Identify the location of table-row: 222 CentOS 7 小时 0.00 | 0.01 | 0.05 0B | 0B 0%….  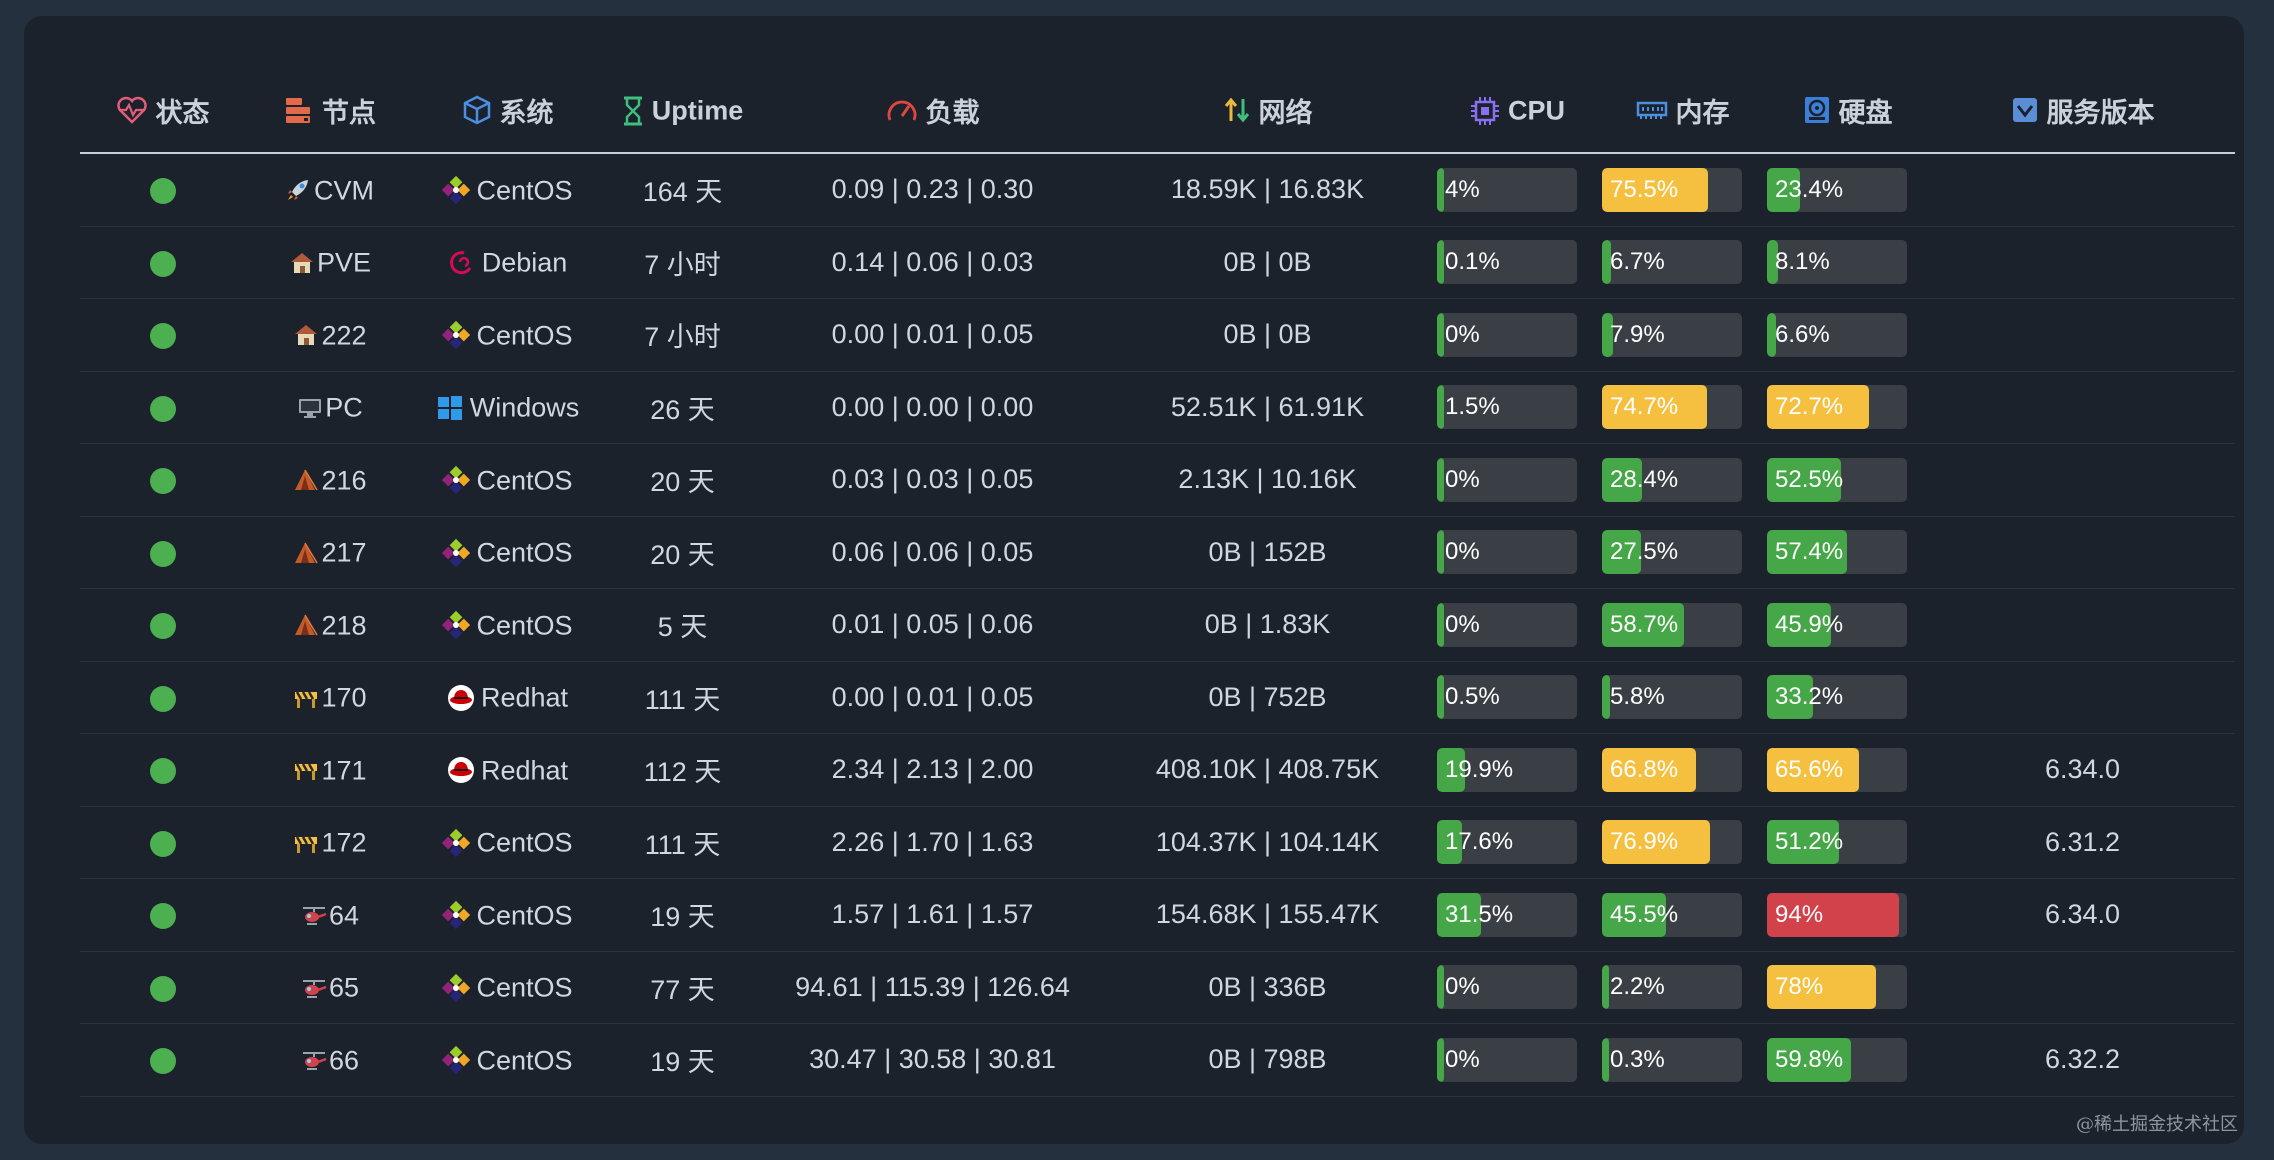
(1157, 335).